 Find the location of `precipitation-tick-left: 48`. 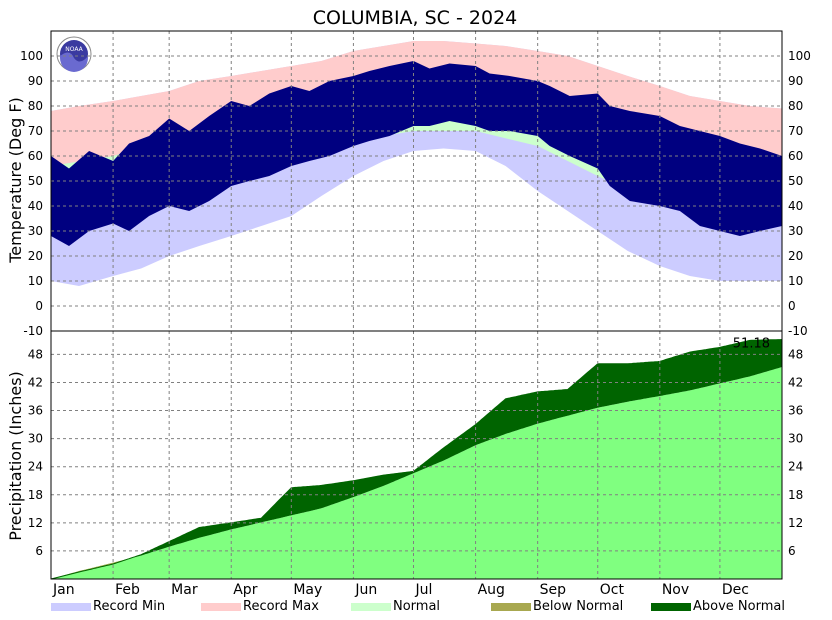

precipitation-tick-left: 48 is located at coordinates (35, 354).